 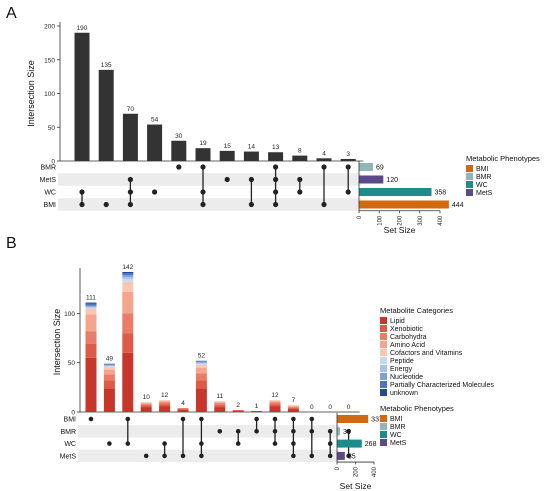 What do you see at coordinates (348, 154) in the screenshot?
I see `bar-value-label: 3` at bounding box center [348, 154].